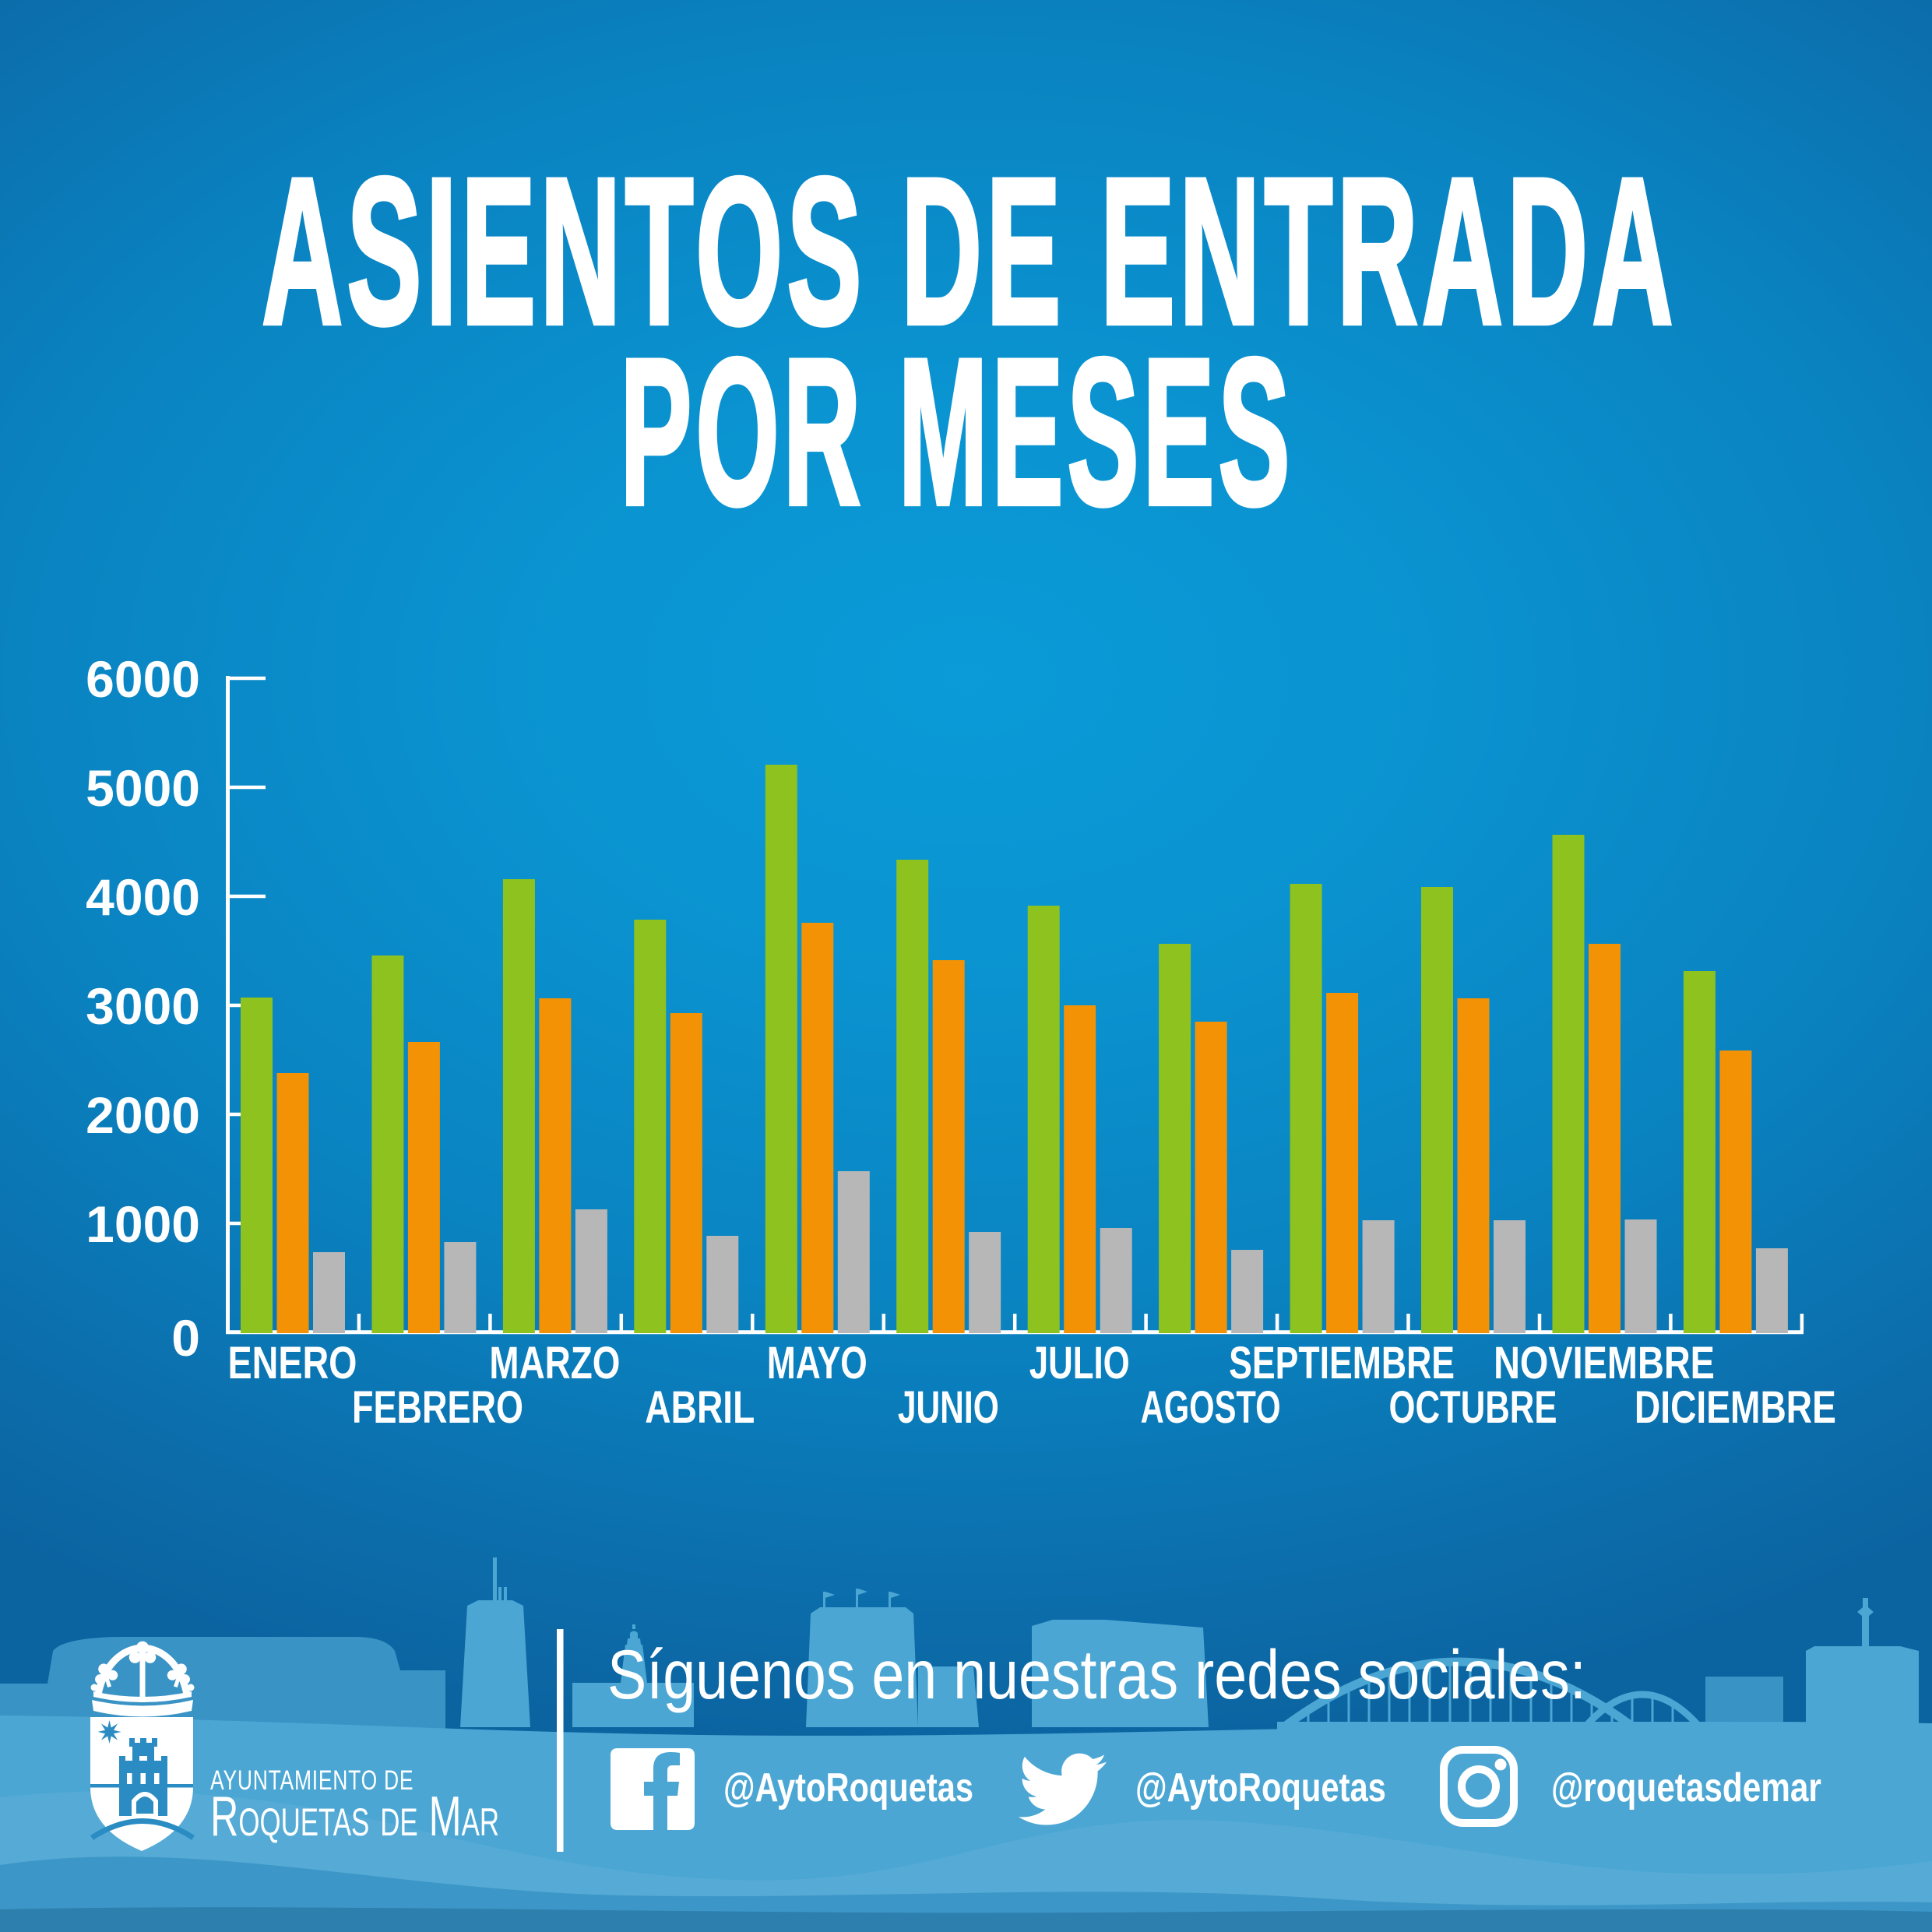 Image resolution: width=1932 pixels, height=1932 pixels. What do you see at coordinates (185, 1338) in the screenshot?
I see `svg-text: 0` at bounding box center [185, 1338].